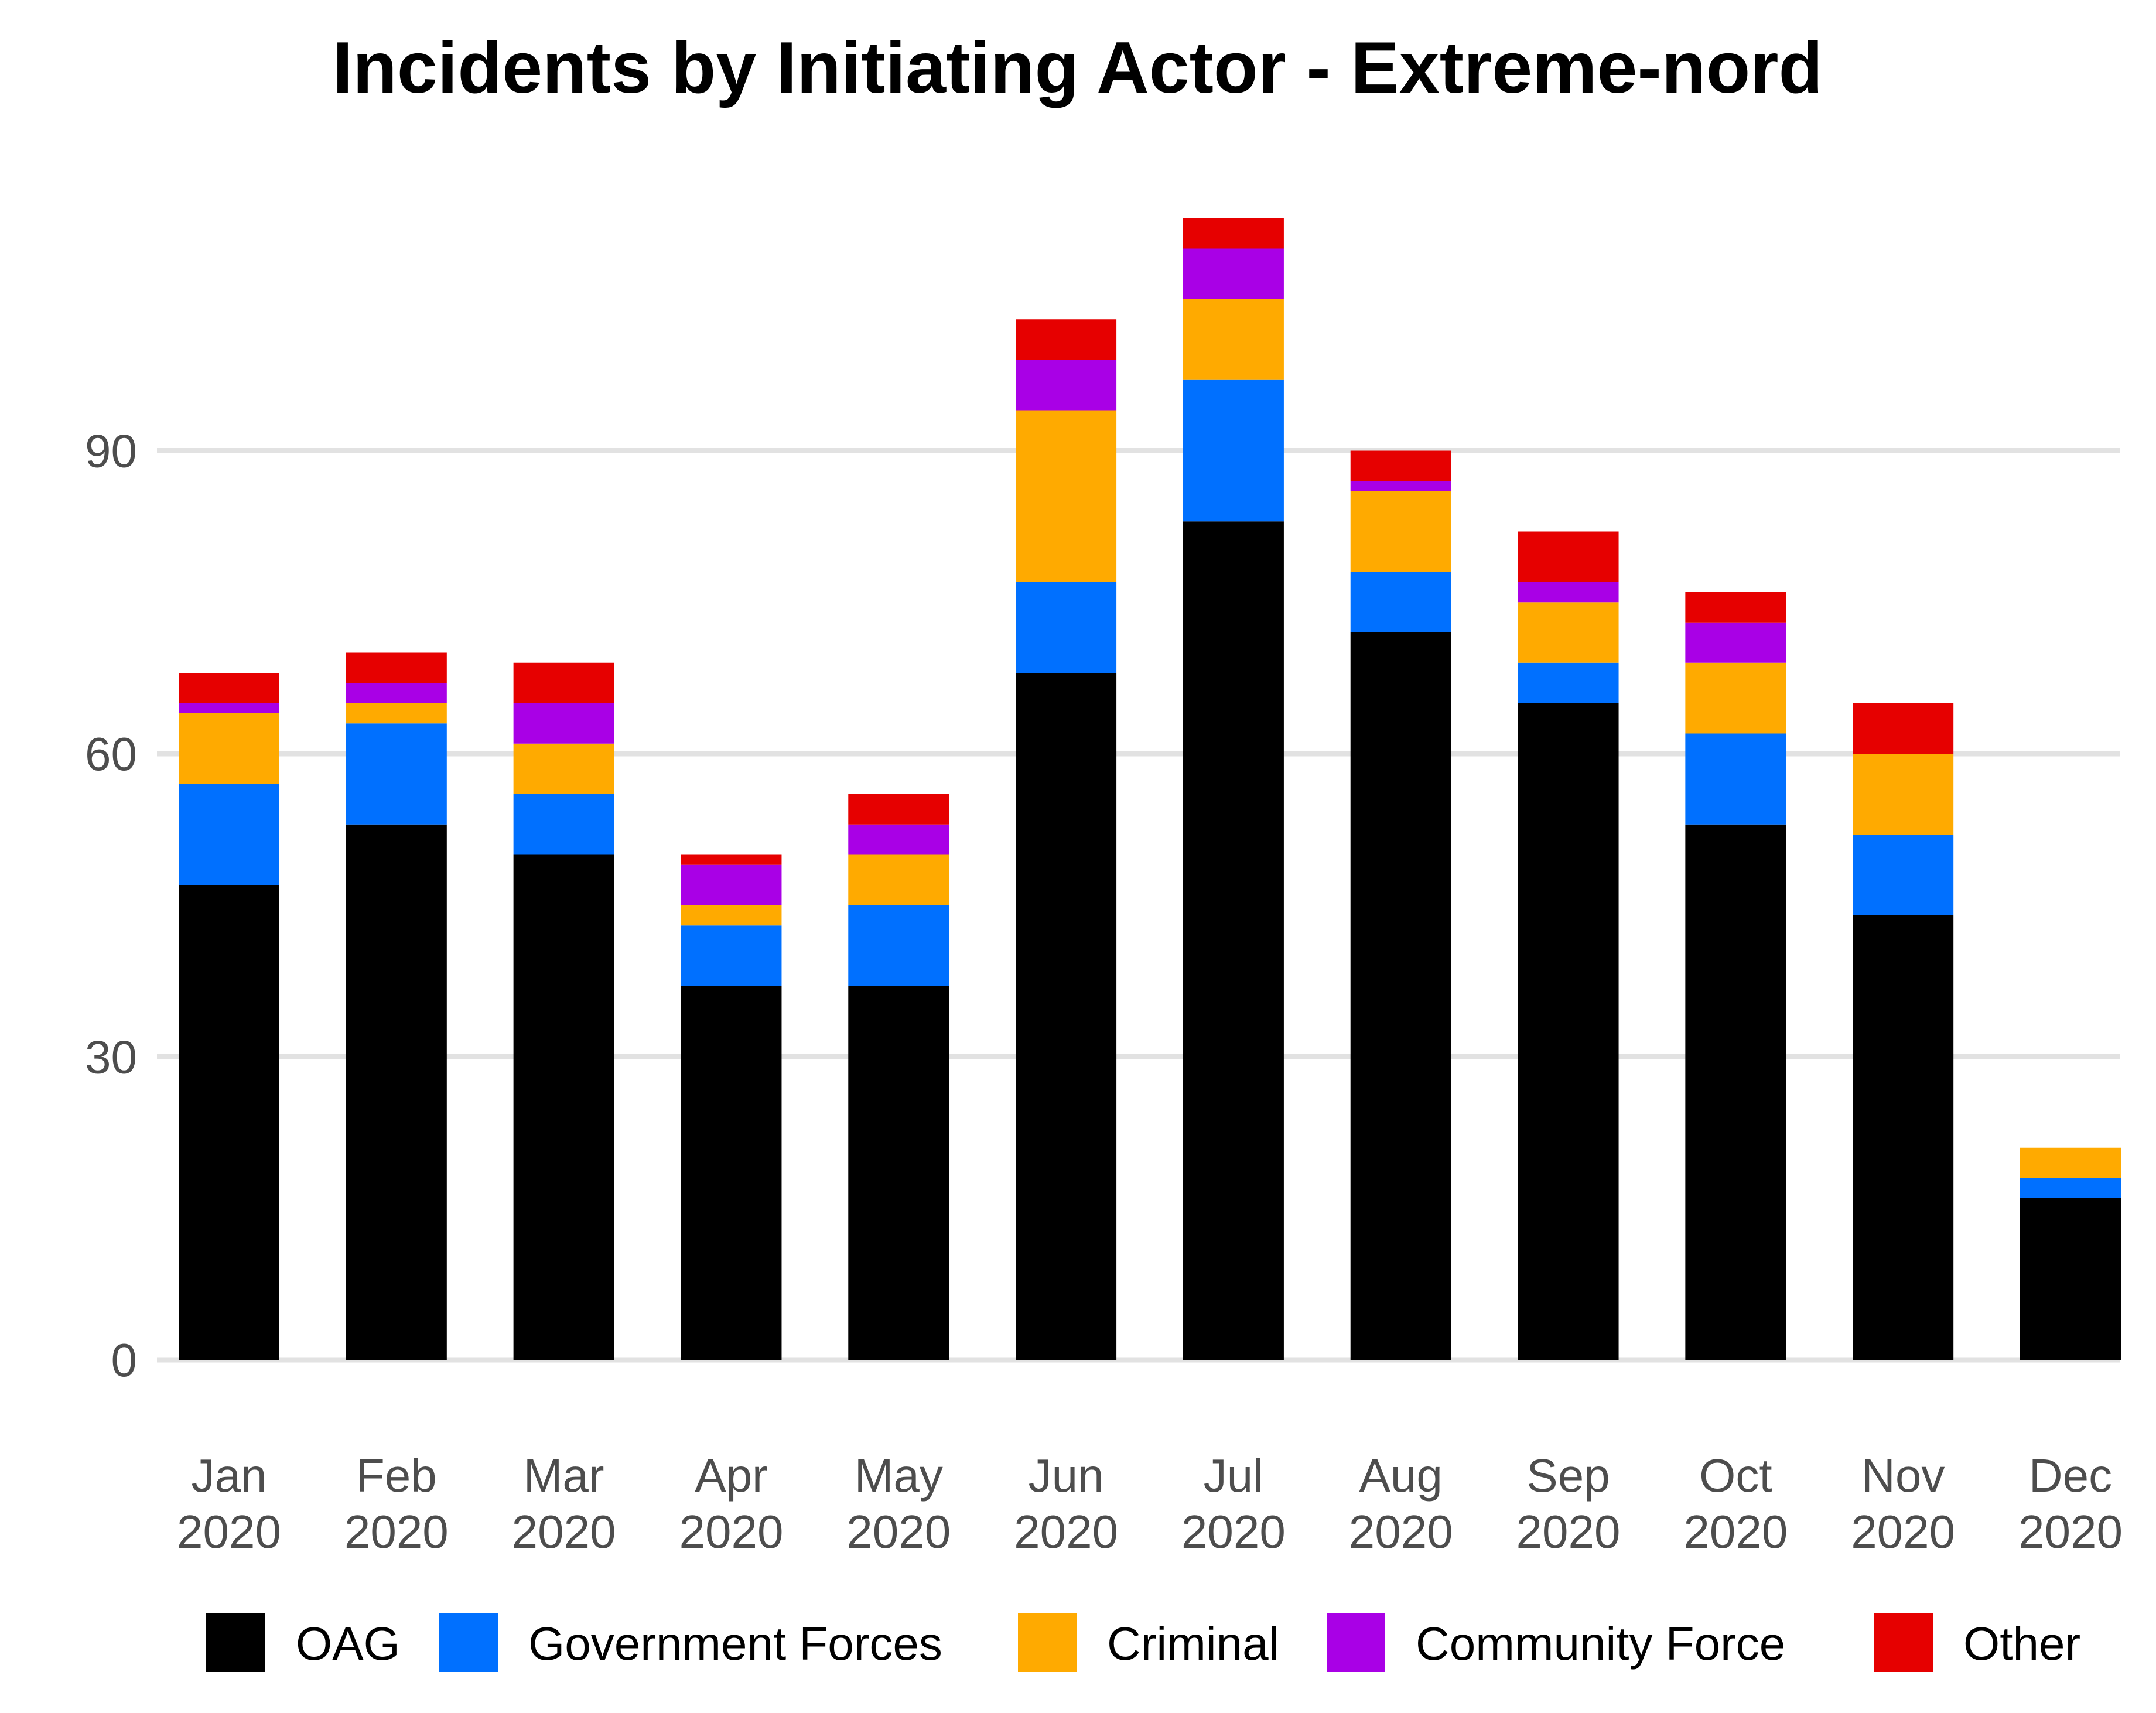  What do you see at coordinates (1736, 779) in the screenshot?
I see `bar-oct-government-forces` at bounding box center [1736, 779].